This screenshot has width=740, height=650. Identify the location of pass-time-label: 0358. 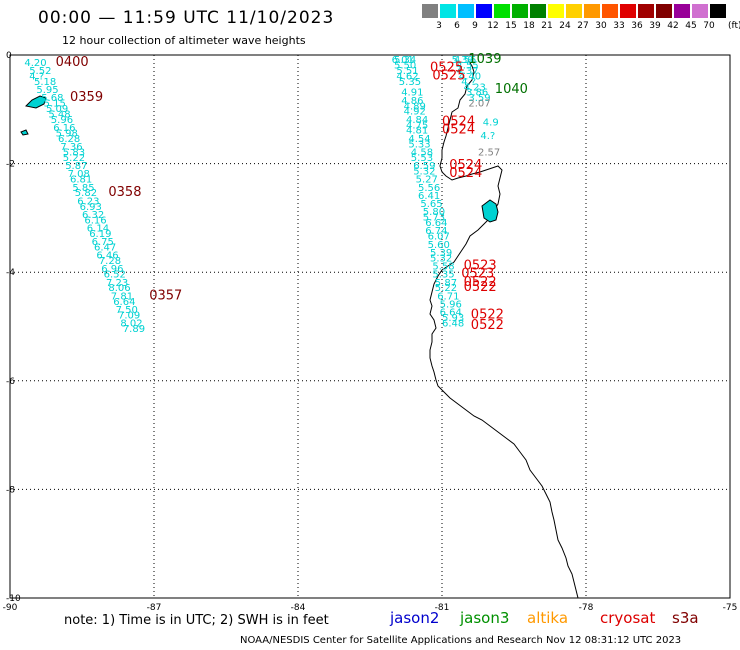
(124, 192).